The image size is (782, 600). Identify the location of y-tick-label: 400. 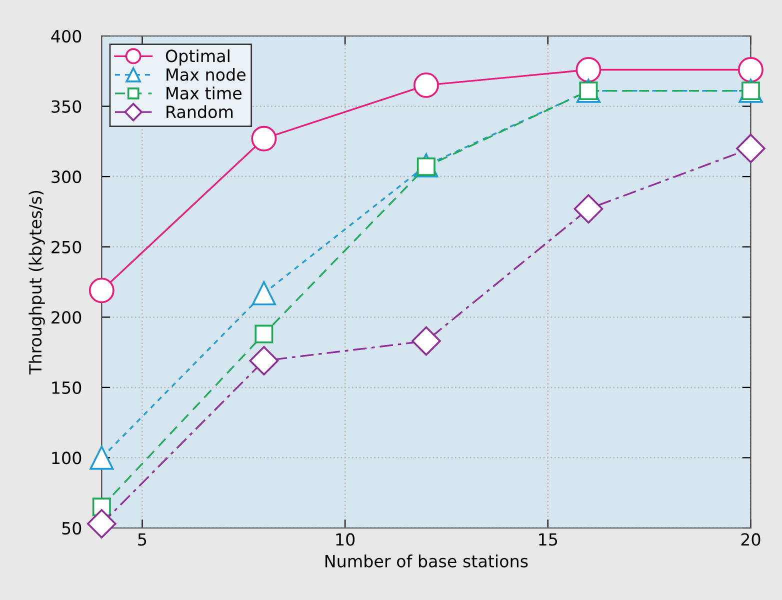
(66, 36).